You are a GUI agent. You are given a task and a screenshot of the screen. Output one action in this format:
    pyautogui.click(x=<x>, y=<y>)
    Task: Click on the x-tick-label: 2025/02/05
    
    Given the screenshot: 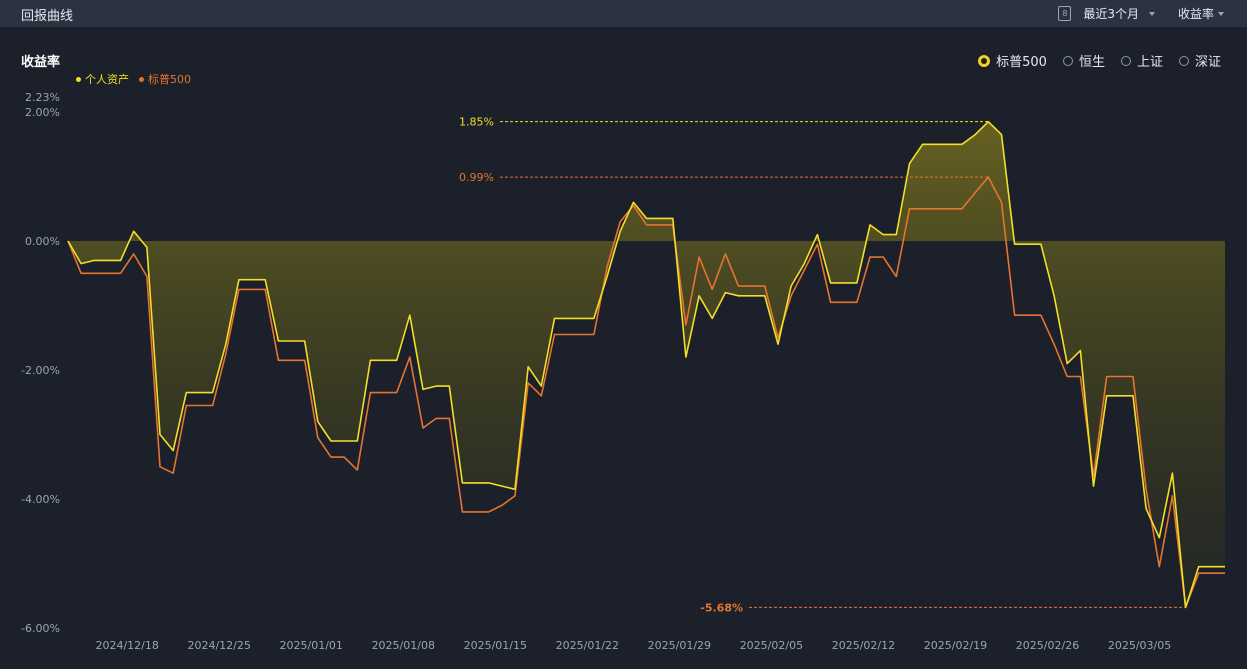 What is the action you would take?
    pyautogui.click(x=771, y=645)
    